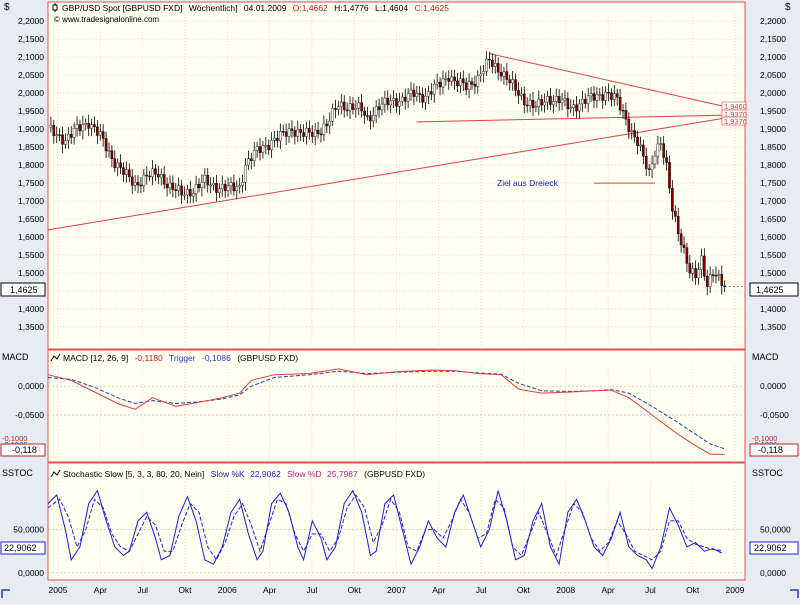  What do you see at coordinates (775, 530) in the screenshot?
I see `y-tick-label: 50,0000` at bounding box center [775, 530].